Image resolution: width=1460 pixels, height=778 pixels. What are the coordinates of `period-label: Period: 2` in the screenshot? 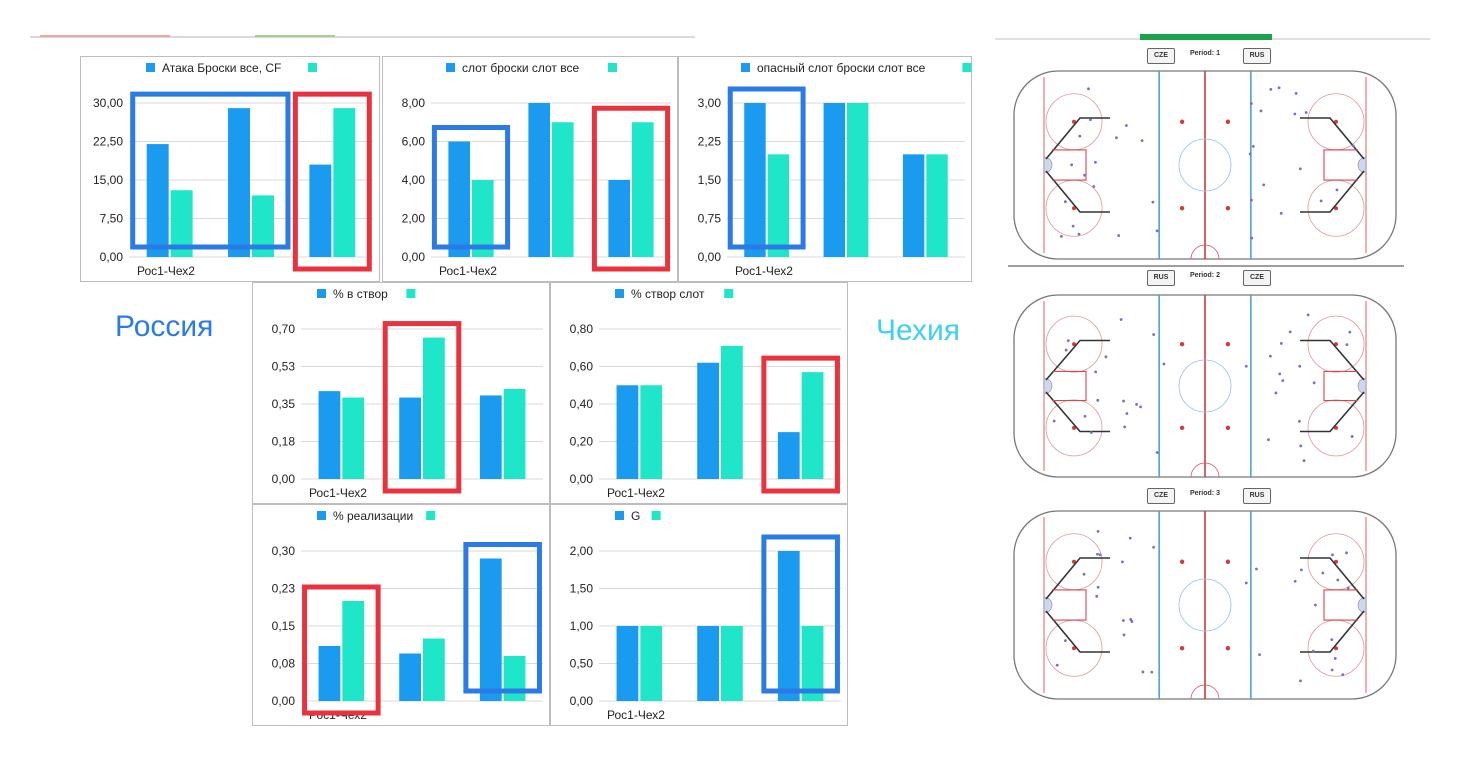 It's located at (1205, 275).